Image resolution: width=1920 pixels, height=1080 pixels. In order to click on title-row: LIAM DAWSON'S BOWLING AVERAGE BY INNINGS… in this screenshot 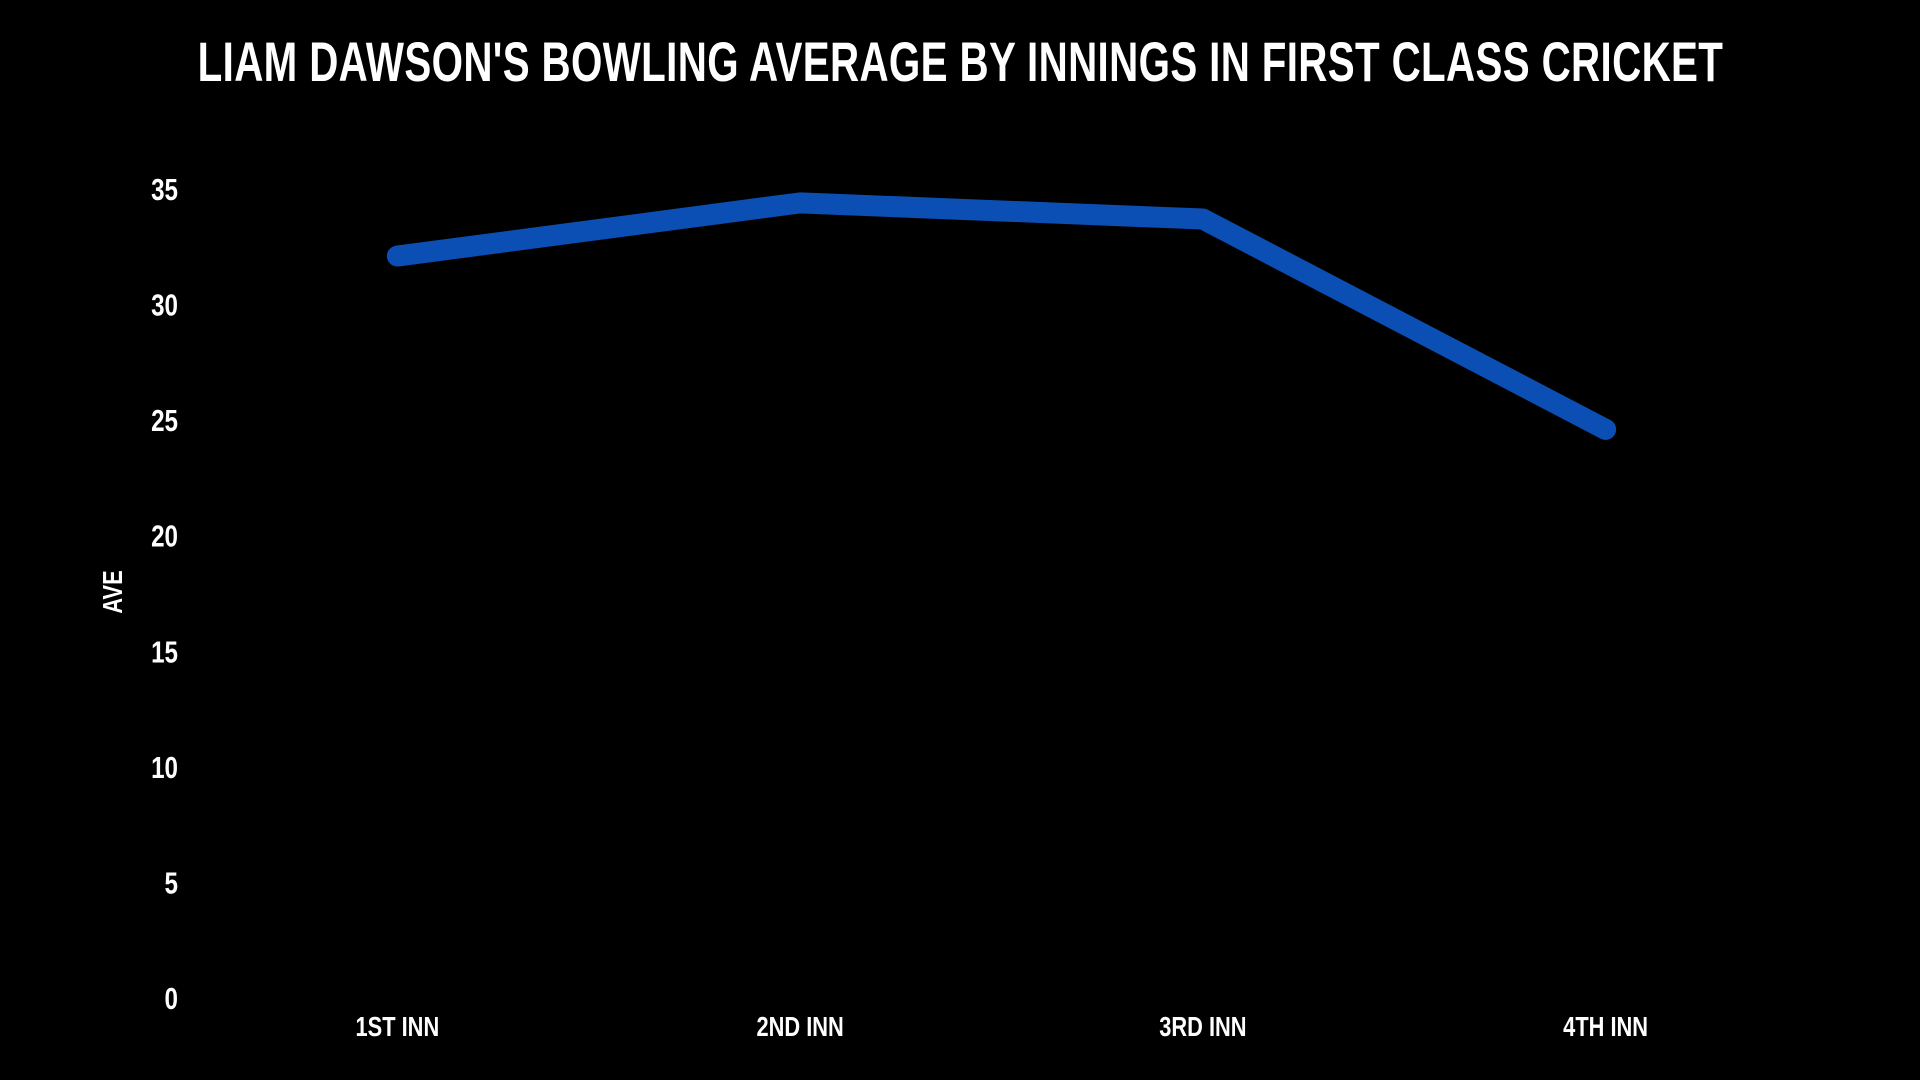, I will do `click(960, 62)`.